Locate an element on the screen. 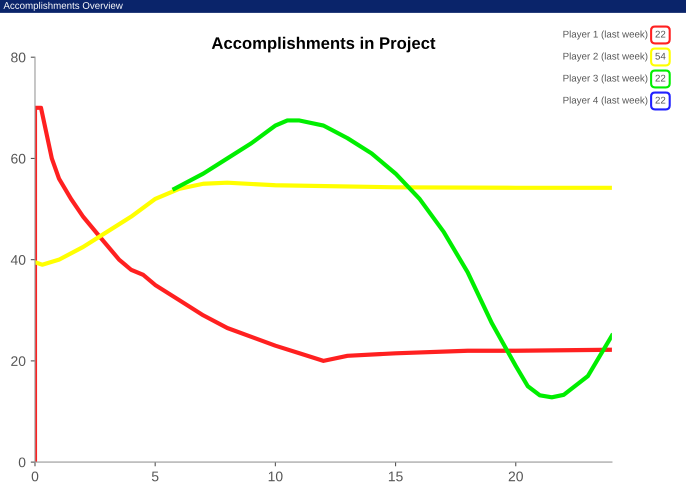  legend-label: Player 1 (last week) is located at coordinates (605, 35).